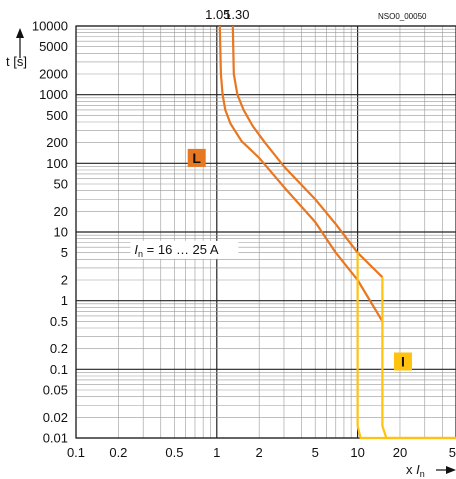 This screenshot has height=479, width=456. Describe the element at coordinates (357, 452) in the screenshot. I see `x-tick-label: 10` at that location.